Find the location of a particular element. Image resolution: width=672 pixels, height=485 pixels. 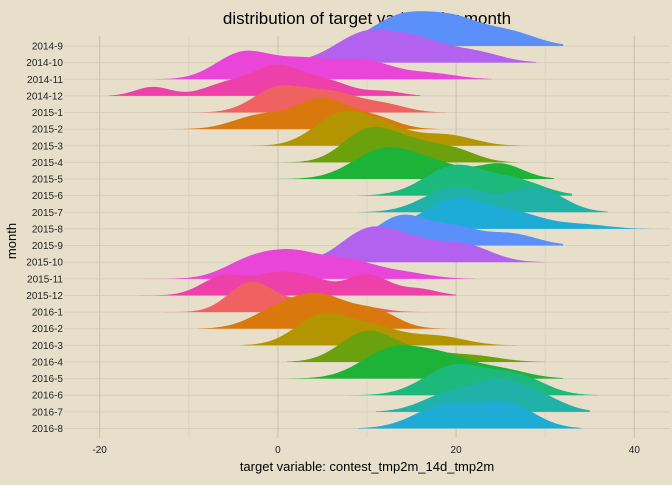

x-tick-label: 0 is located at coordinates (278, 450).